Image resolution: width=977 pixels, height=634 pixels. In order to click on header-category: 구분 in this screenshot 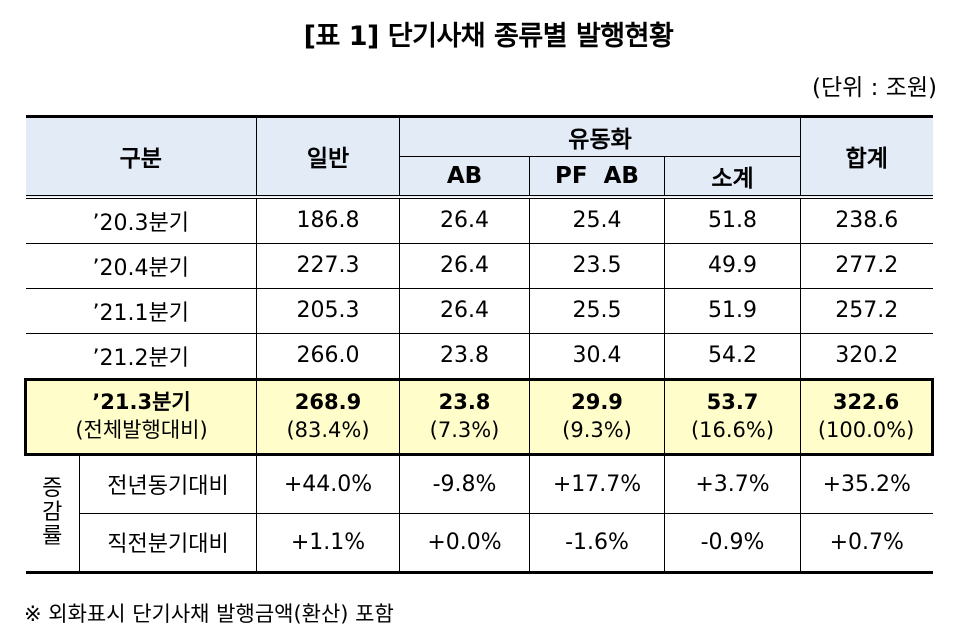, I will do `click(141, 157)`.